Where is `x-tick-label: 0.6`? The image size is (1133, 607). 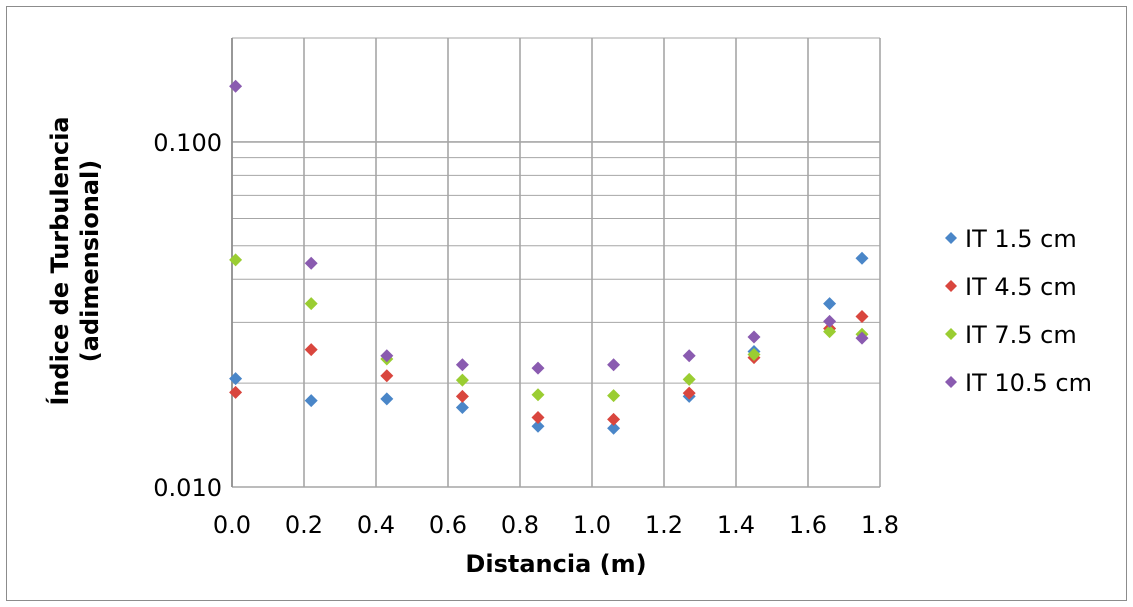 x-tick-label: 0.6 is located at coordinates (448, 525).